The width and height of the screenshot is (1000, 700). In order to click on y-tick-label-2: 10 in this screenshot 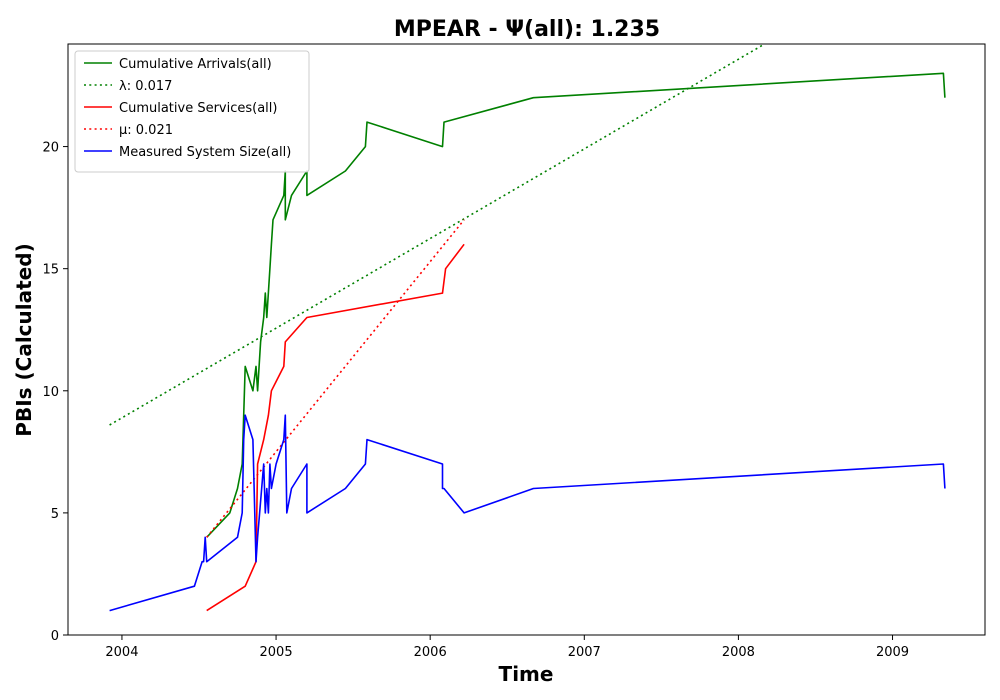, I will do `click(50, 392)`.